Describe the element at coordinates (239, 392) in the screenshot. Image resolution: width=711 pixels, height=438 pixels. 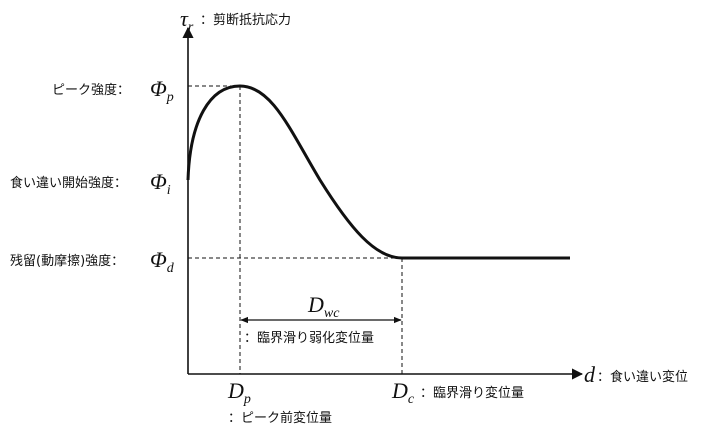
I see `dp-symbol: Dp` at that location.